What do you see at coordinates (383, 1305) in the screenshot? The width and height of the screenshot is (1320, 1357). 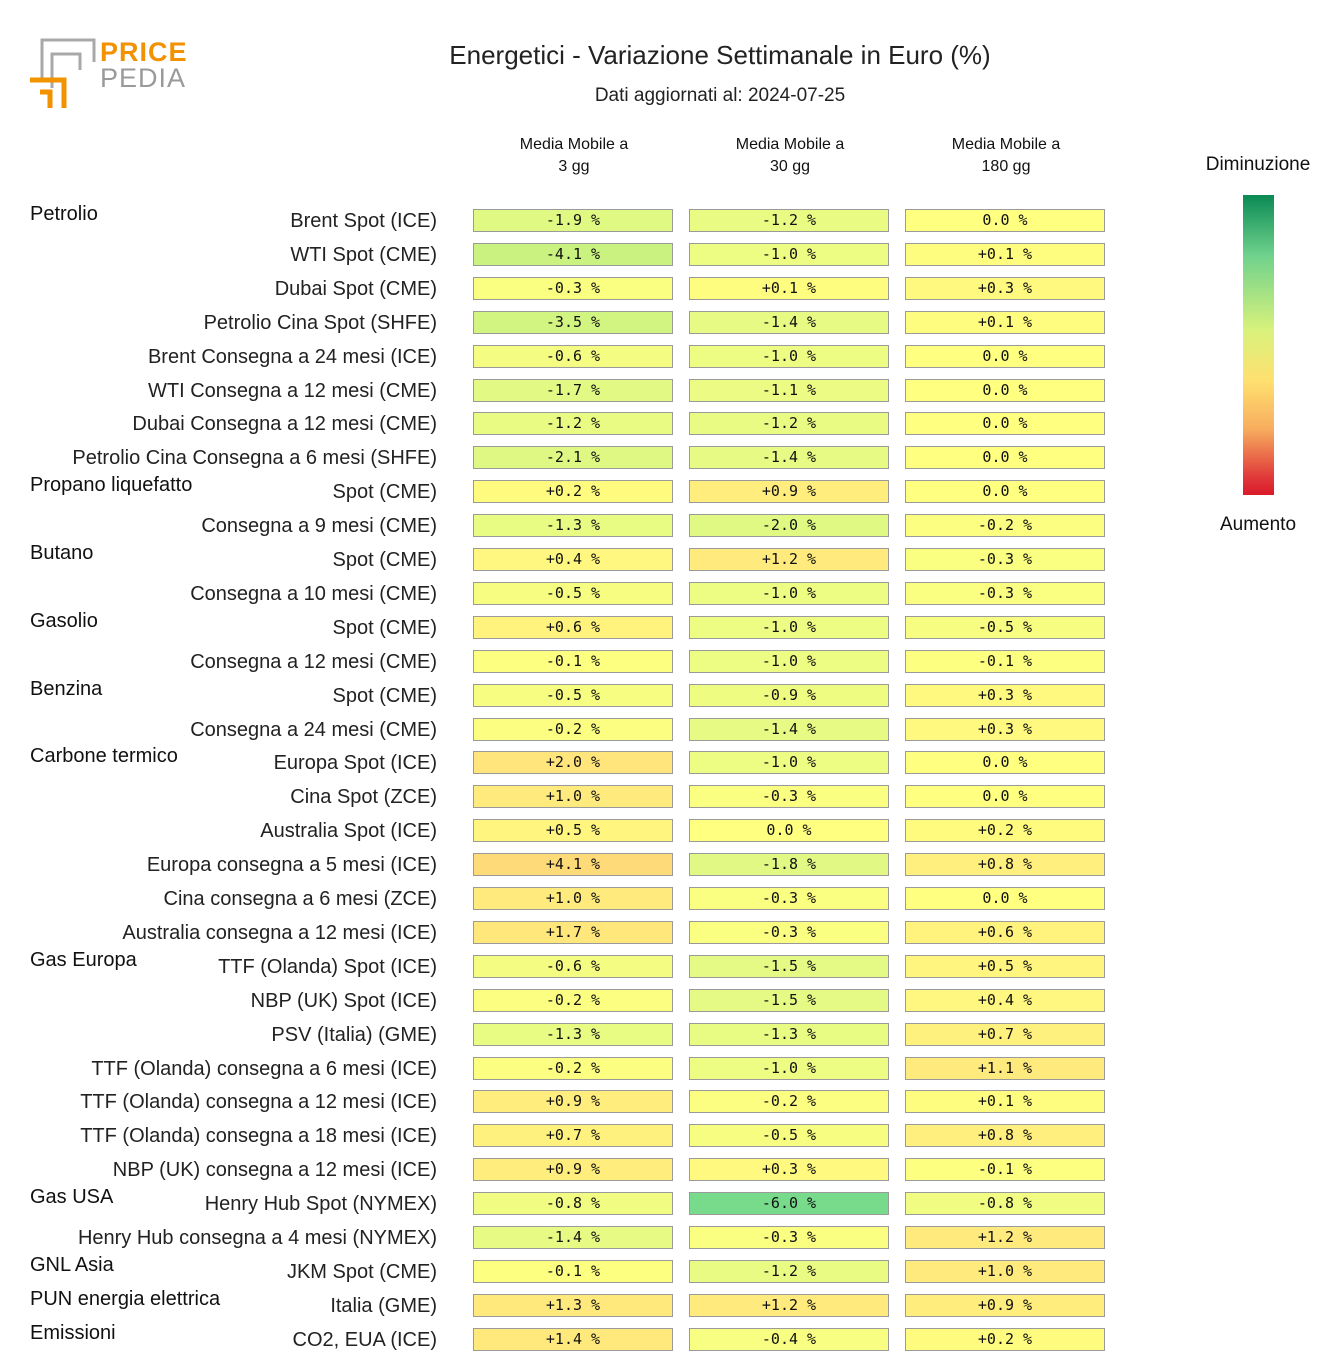 I see `row-label: Italia (GME)` at bounding box center [383, 1305].